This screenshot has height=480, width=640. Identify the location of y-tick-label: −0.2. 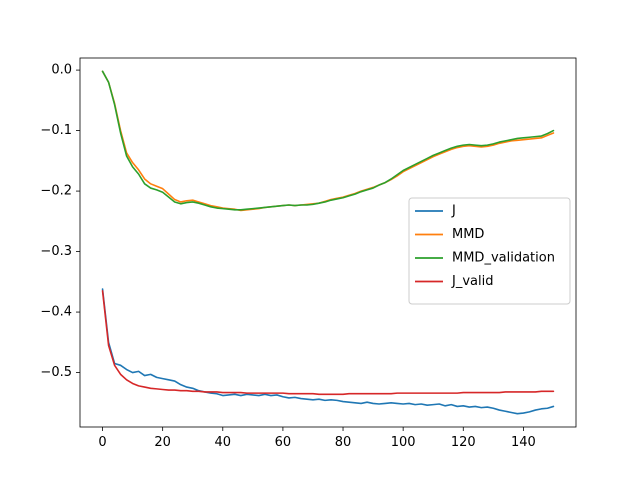
(56, 191).